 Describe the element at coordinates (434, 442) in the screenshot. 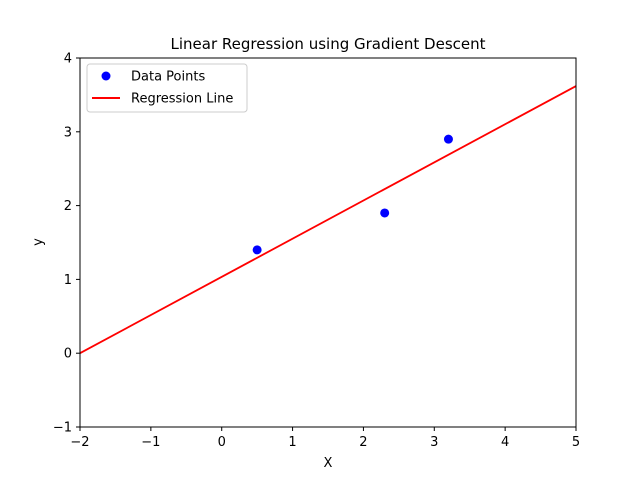

I see `x-tick-label: 3` at that location.